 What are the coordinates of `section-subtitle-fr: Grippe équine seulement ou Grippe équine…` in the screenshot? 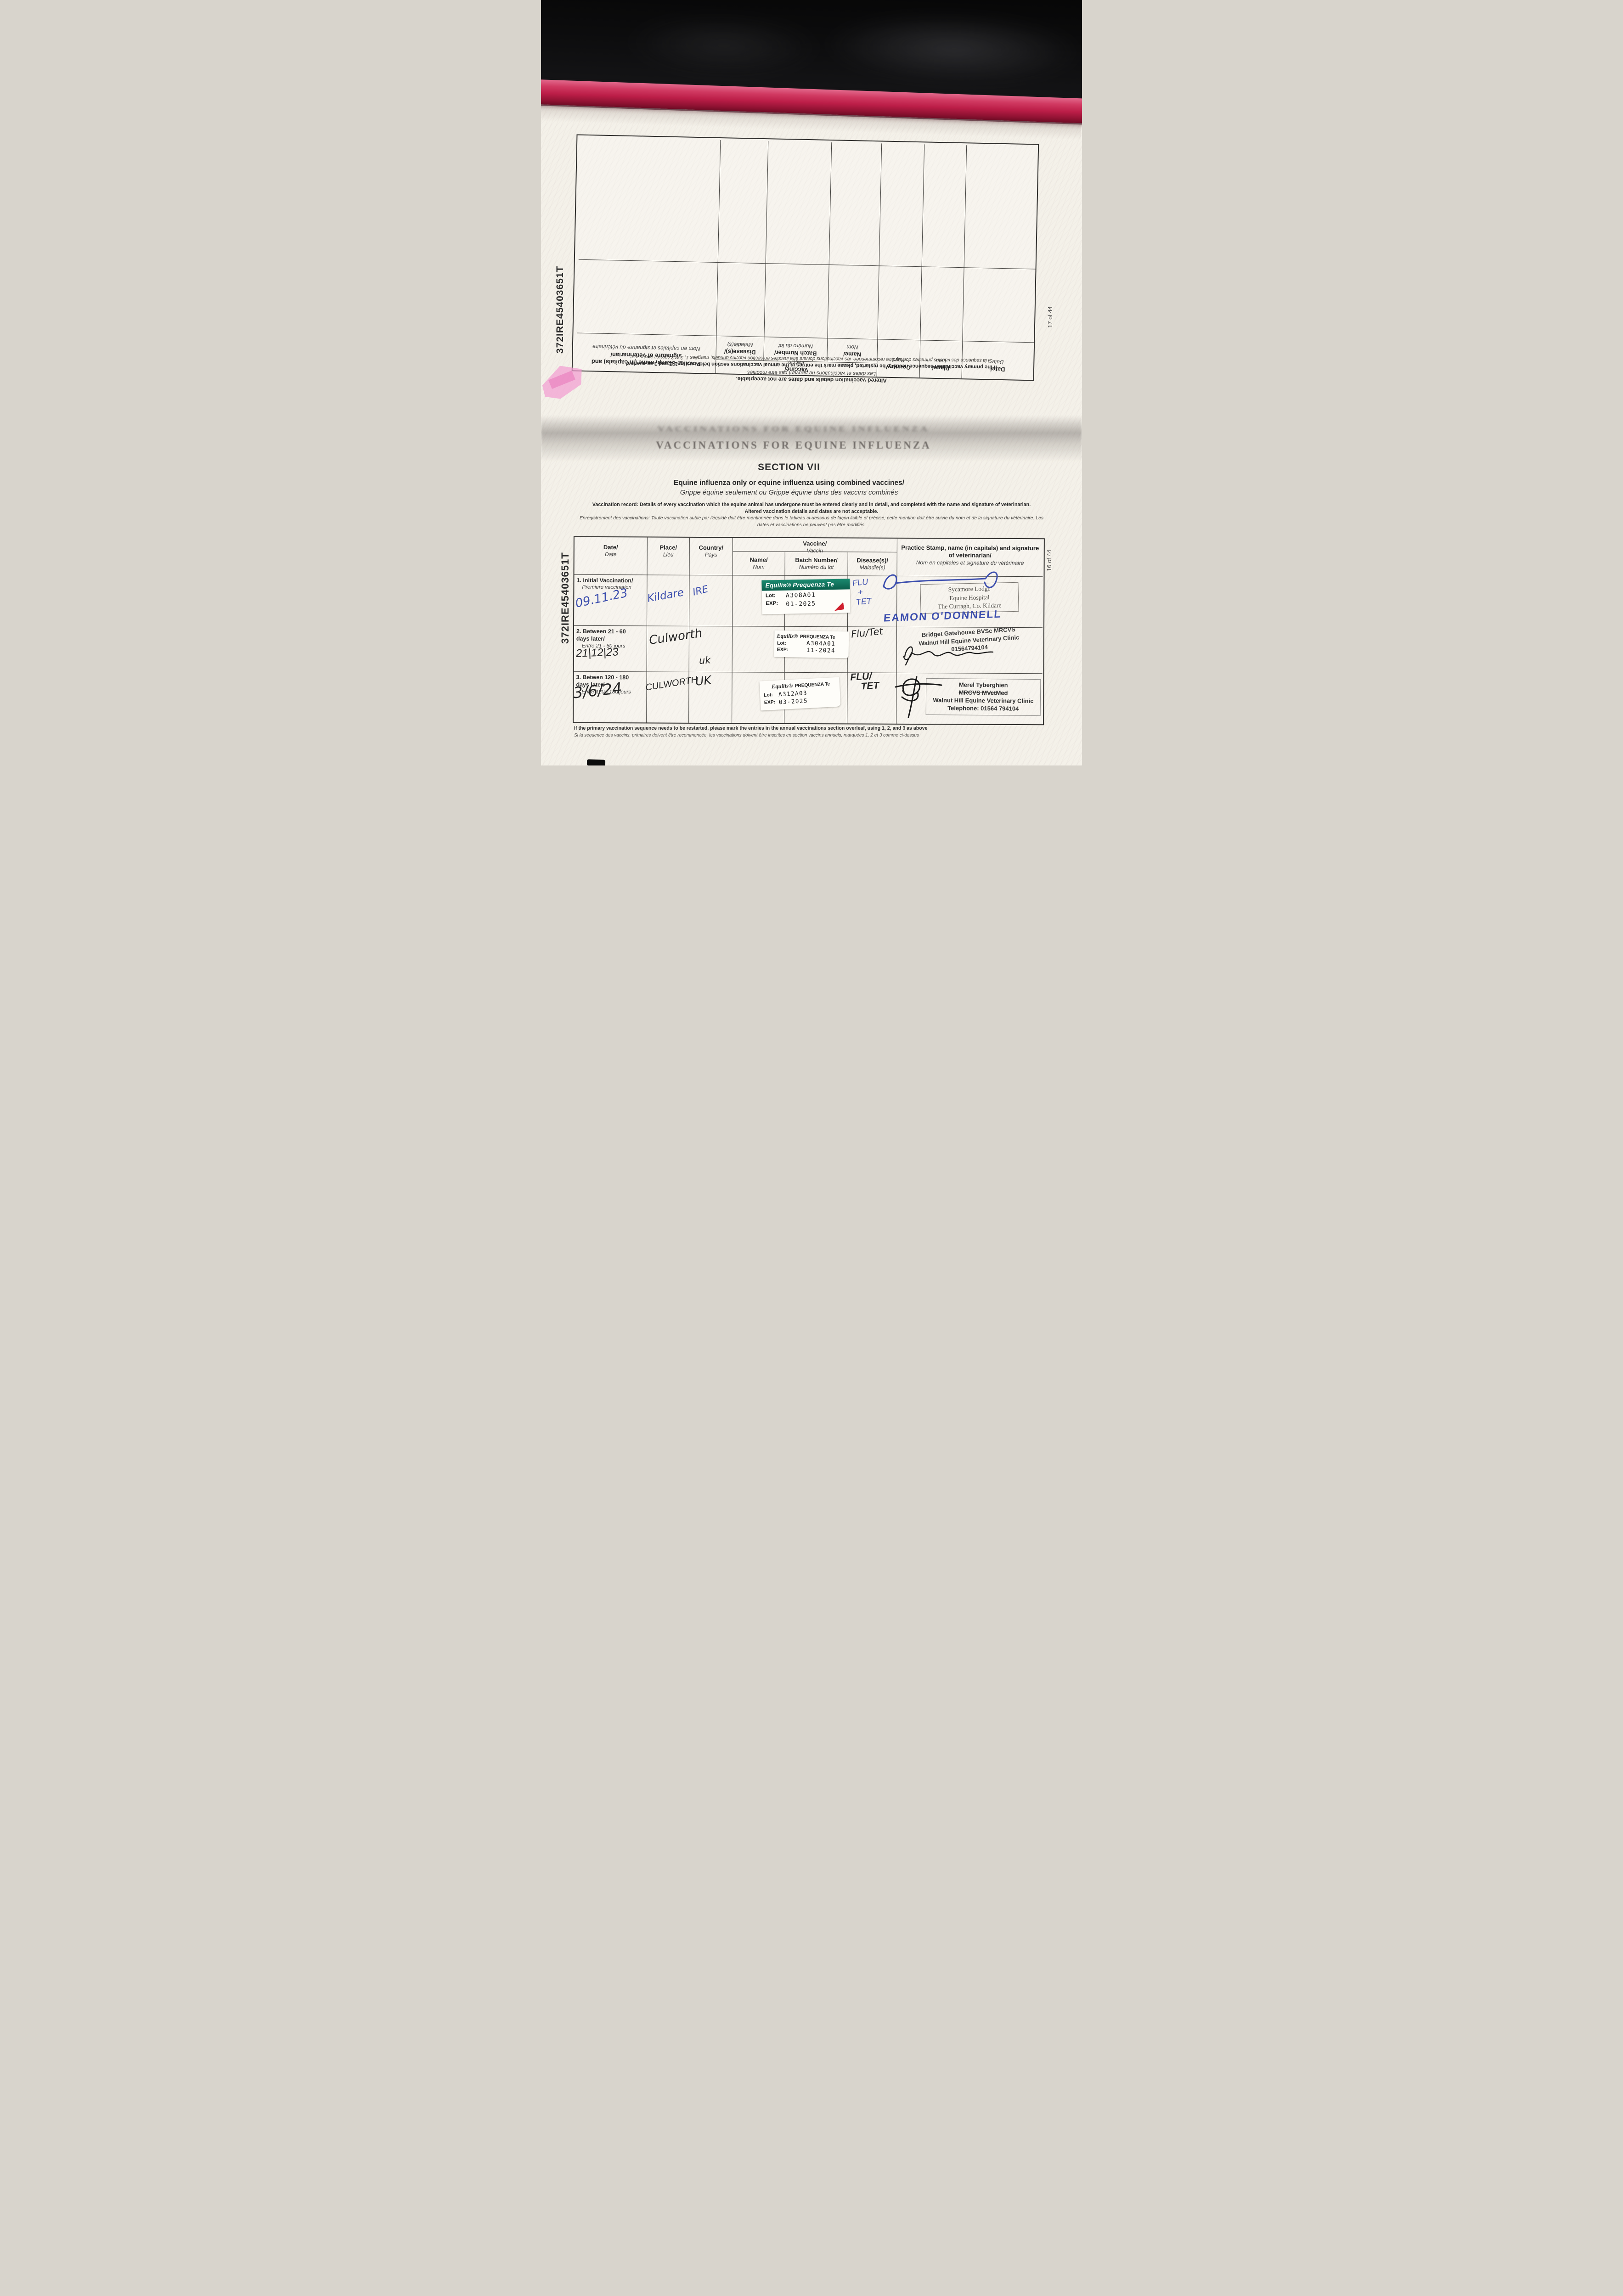 It's located at (789, 492).